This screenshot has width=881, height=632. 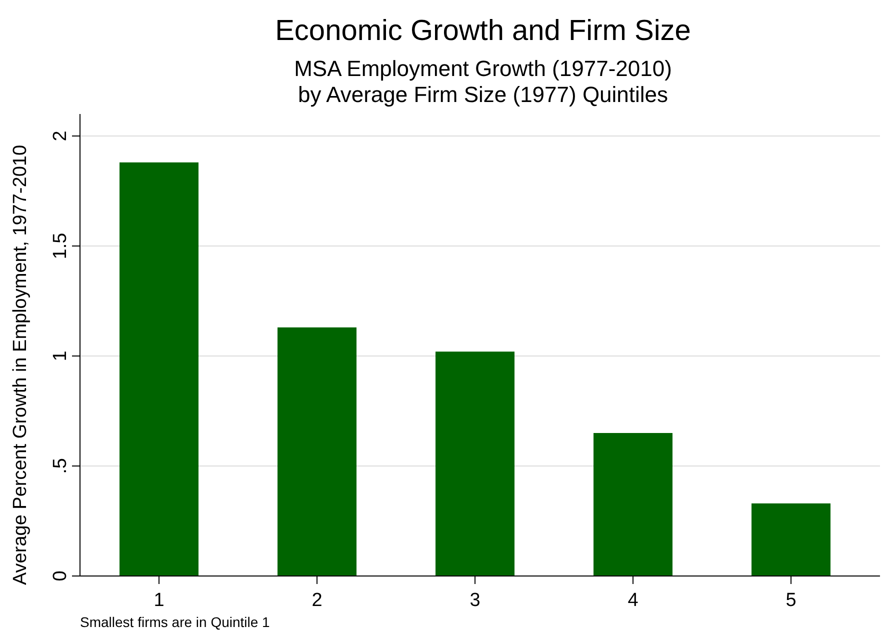 I want to click on text: Smallest firms are in Quintile 1, so click(x=175, y=622).